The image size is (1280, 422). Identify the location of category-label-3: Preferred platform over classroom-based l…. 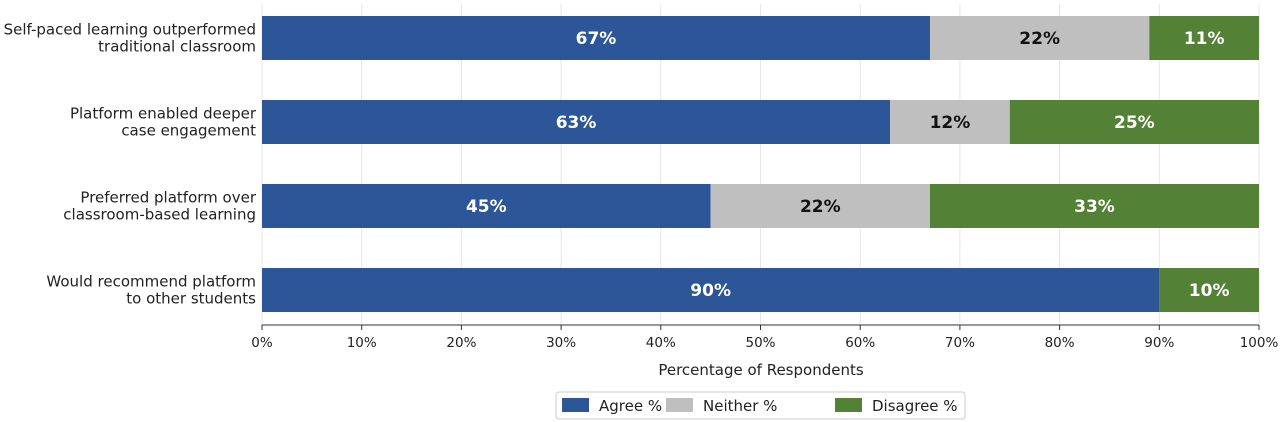
(160, 206).